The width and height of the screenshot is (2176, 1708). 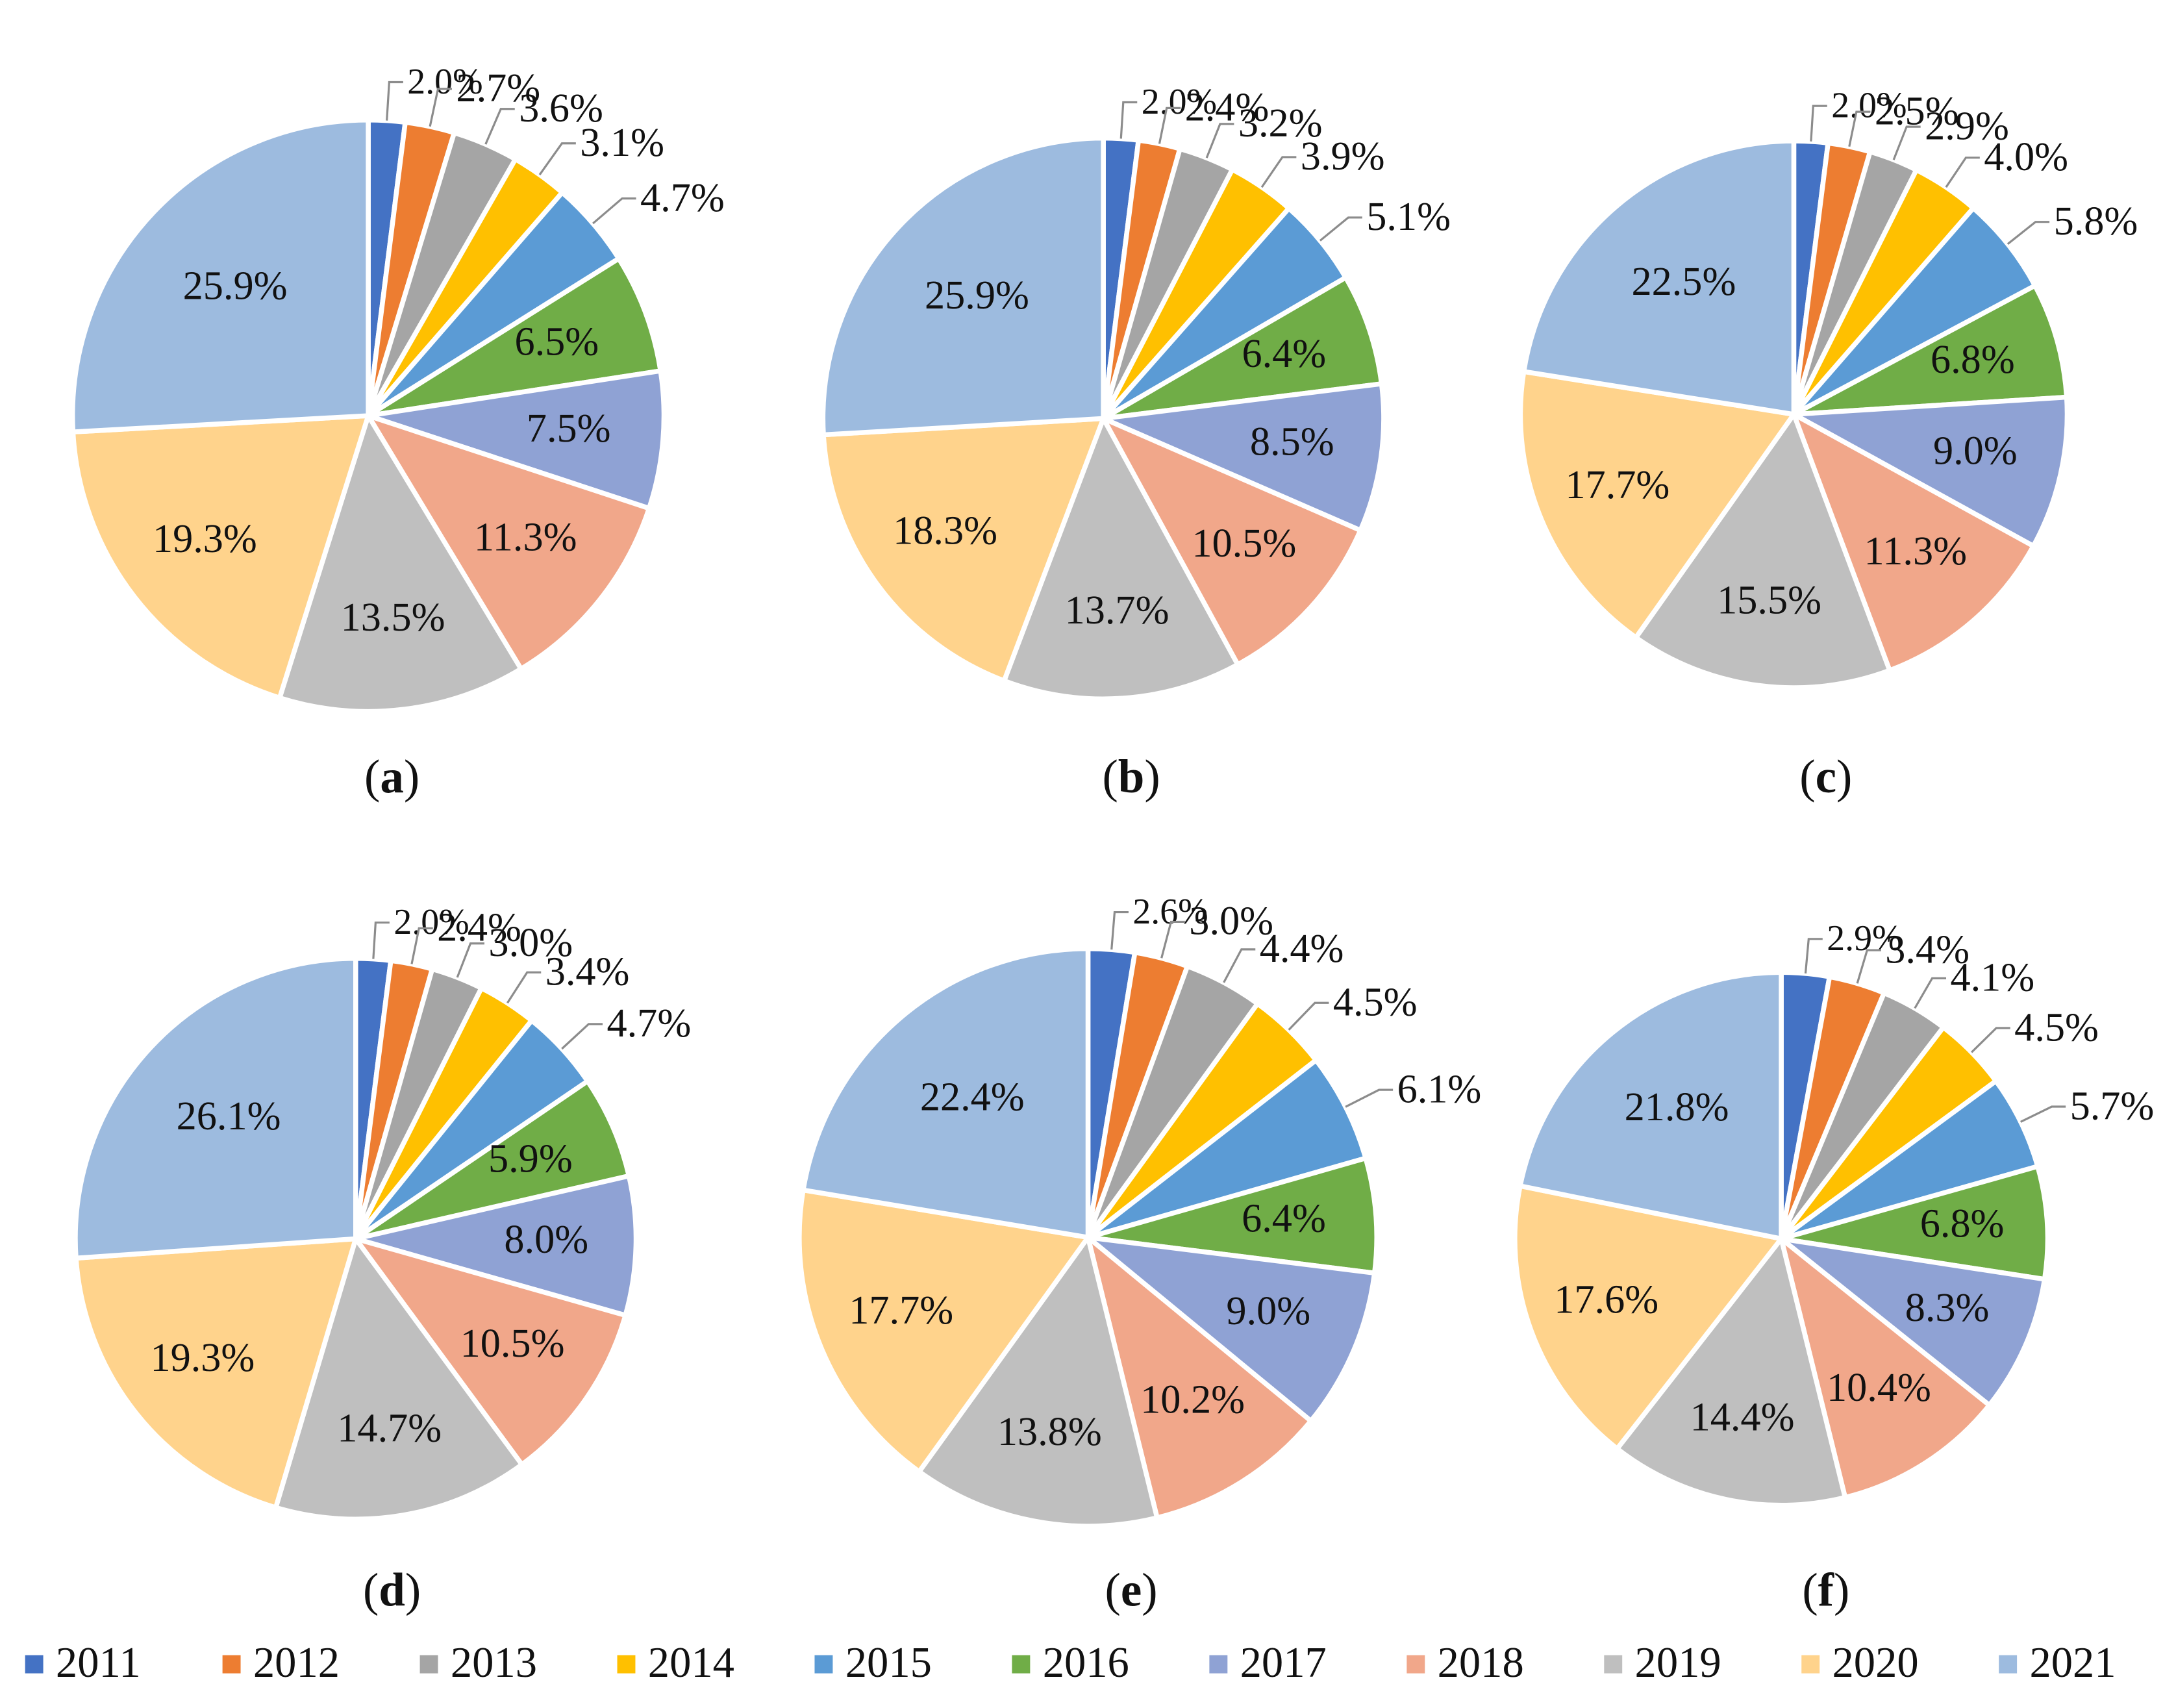 What do you see at coordinates (888, 1663) in the screenshot?
I see `legend-label: 2015` at bounding box center [888, 1663].